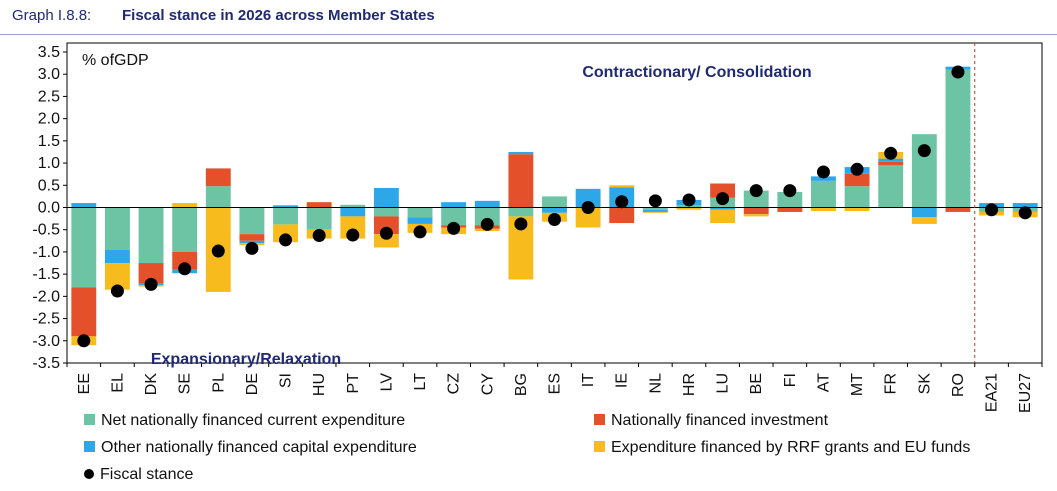  What do you see at coordinates (49, 185) in the screenshot?
I see `y-tick-label: 0.5` at bounding box center [49, 185].